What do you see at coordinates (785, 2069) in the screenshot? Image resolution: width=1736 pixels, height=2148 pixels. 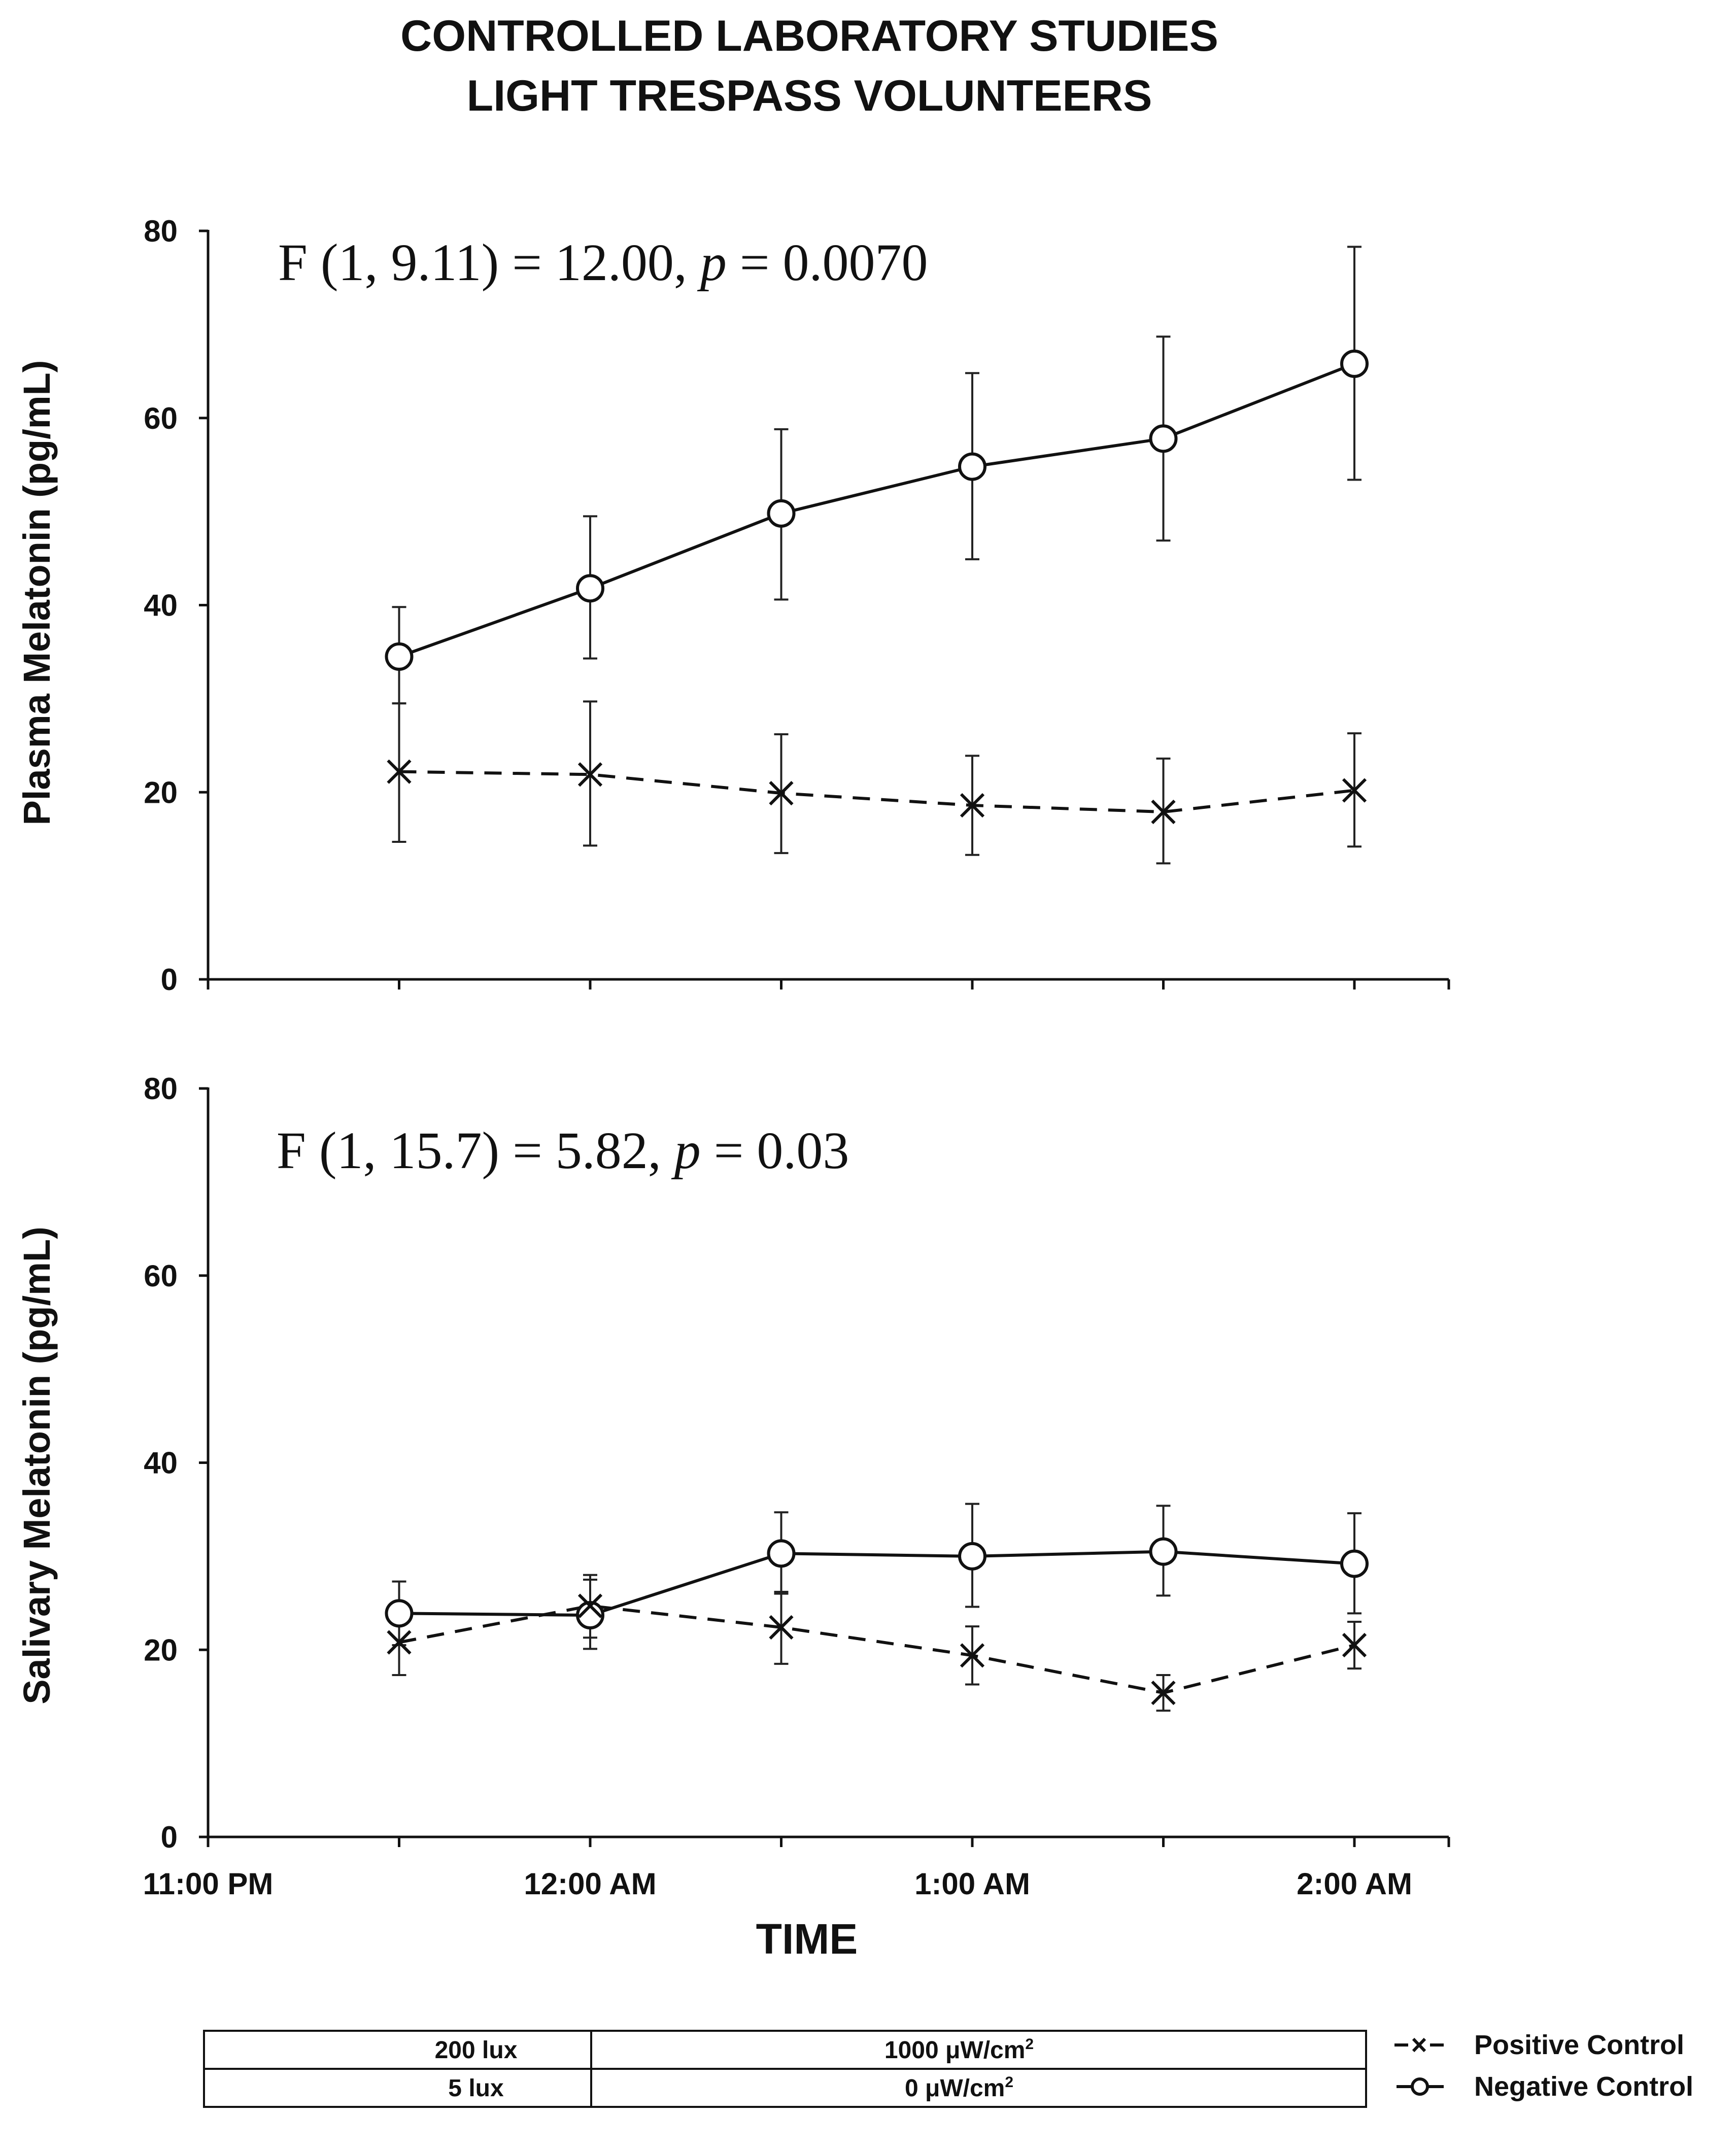 I see `conditions-table: 200 lux 1000 μW/cm2 5 lux 0 μW/cm2` at bounding box center [785, 2069].